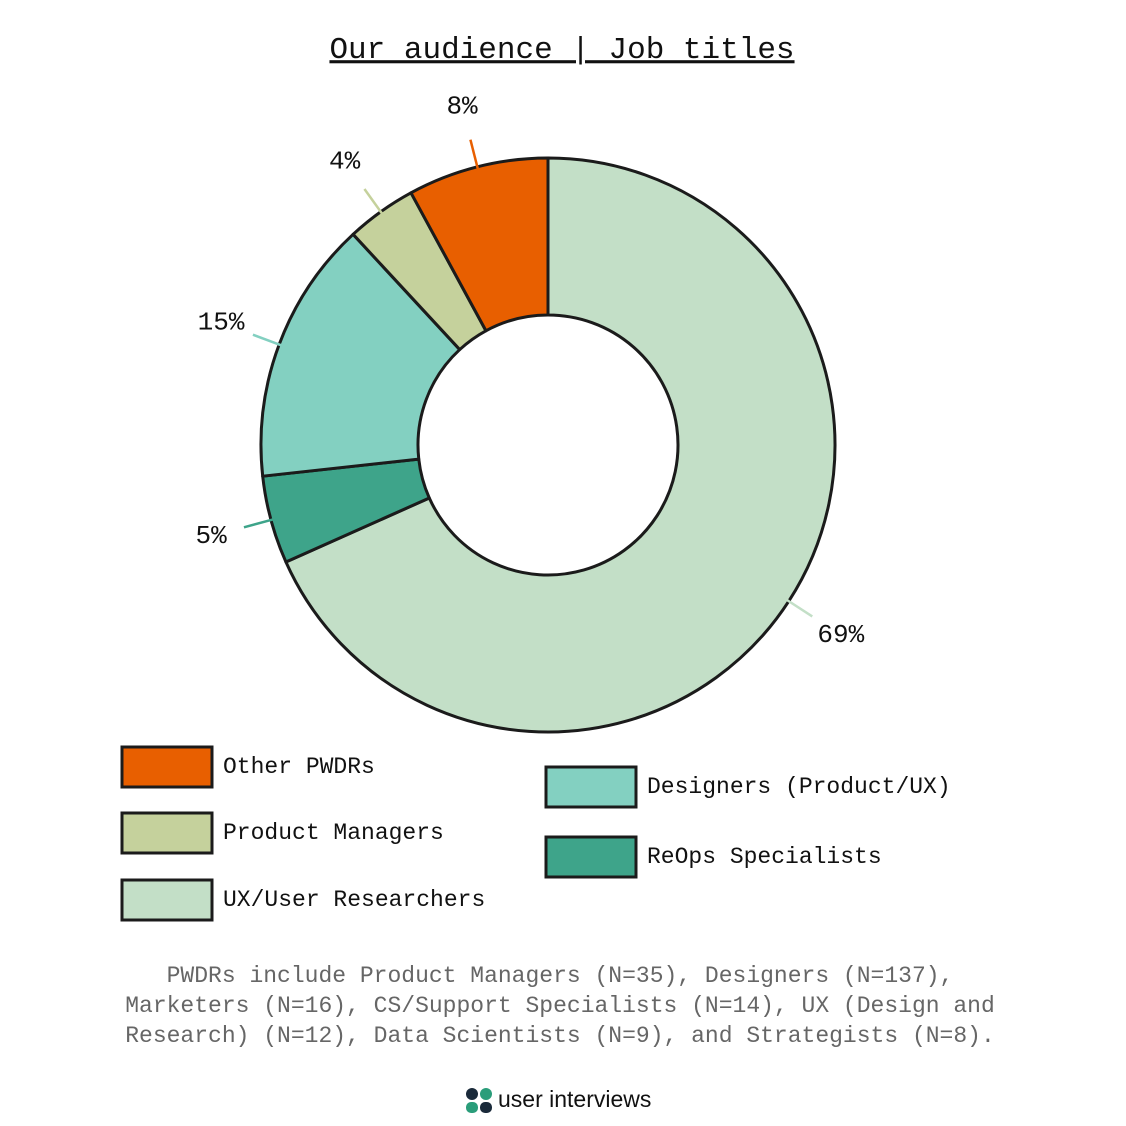 Image resolution: width=1126 pixels, height=1126 pixels. Describe the element at coordinates (221, 323) in the screenshot. I see `data-label: 15%` at that location.